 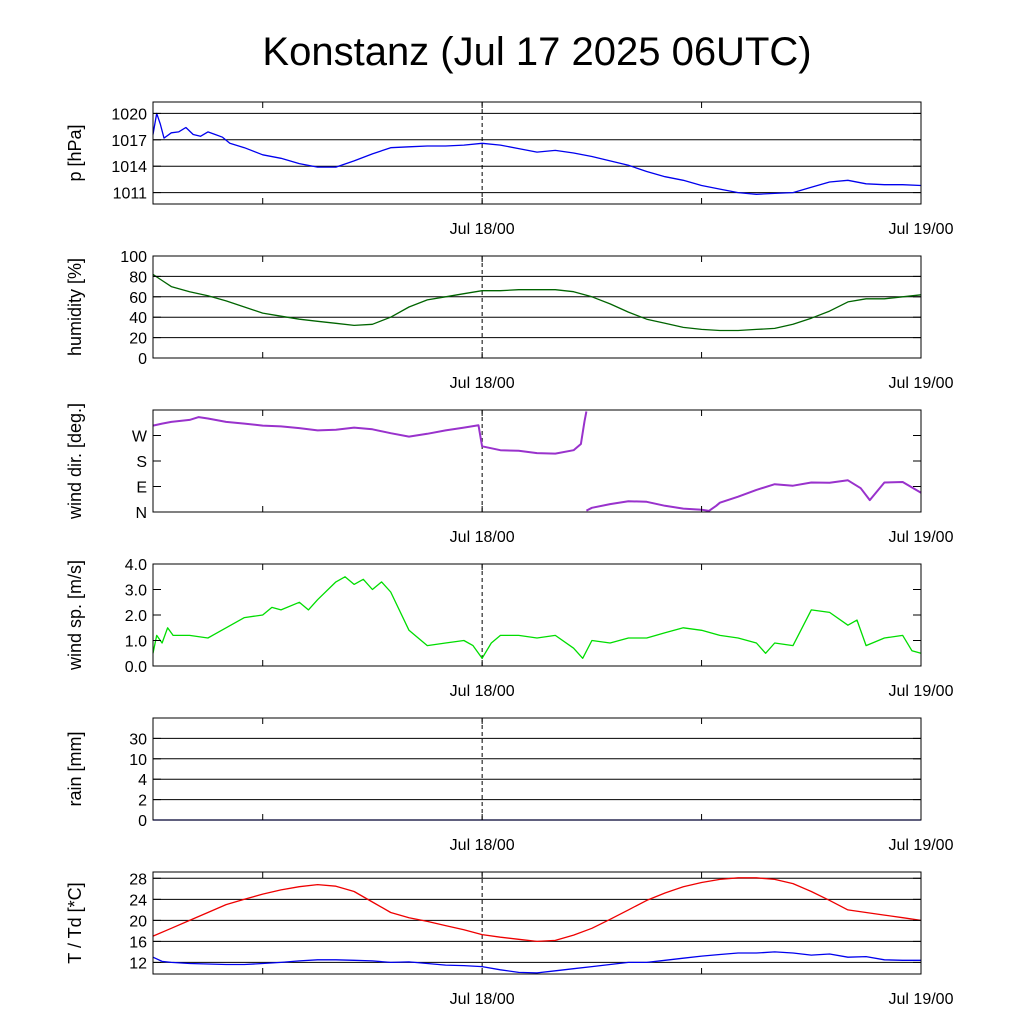 What do you see at coordinates (138, 963) in the screenshot?
I see `y-tick-label: 12` at bounding box center [138, 963].